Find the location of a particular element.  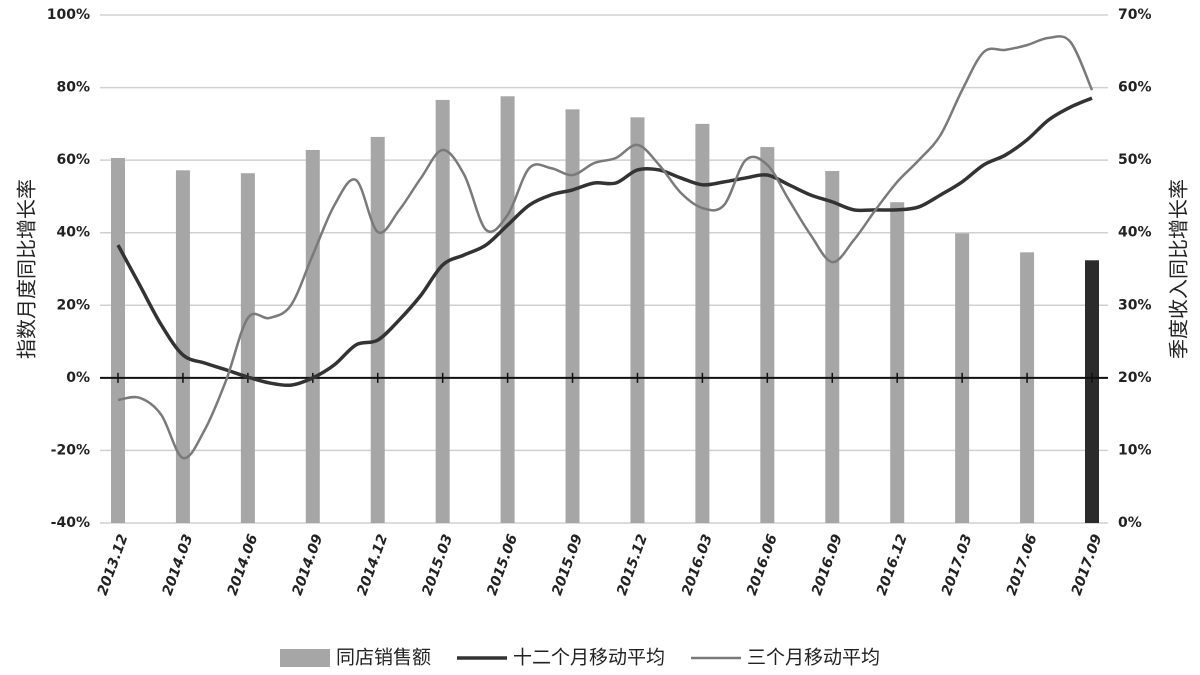

y2-tick-label: 70% is located at coordinates (1135, 15).